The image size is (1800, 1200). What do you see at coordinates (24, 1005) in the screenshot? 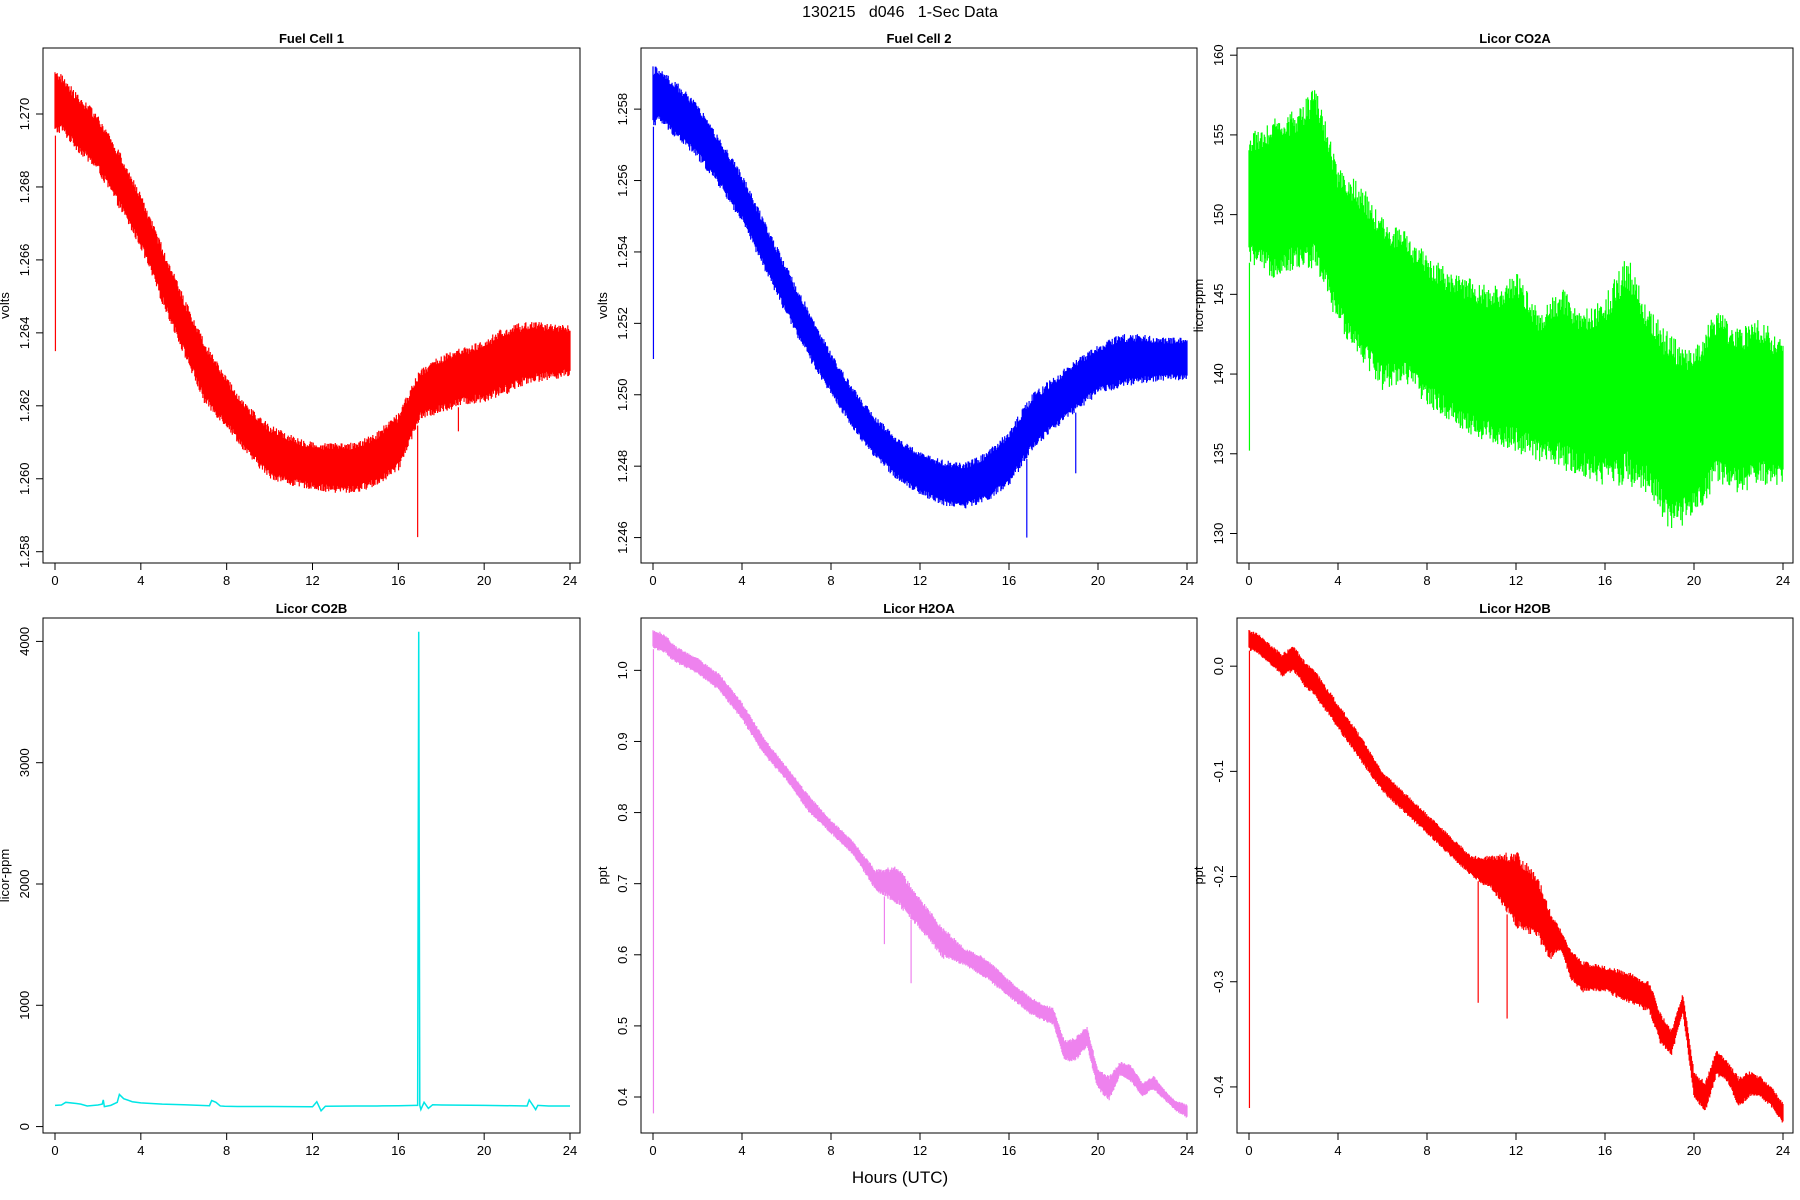
I see `y-tick-label: 1000` at bounding box center [24, 1005].